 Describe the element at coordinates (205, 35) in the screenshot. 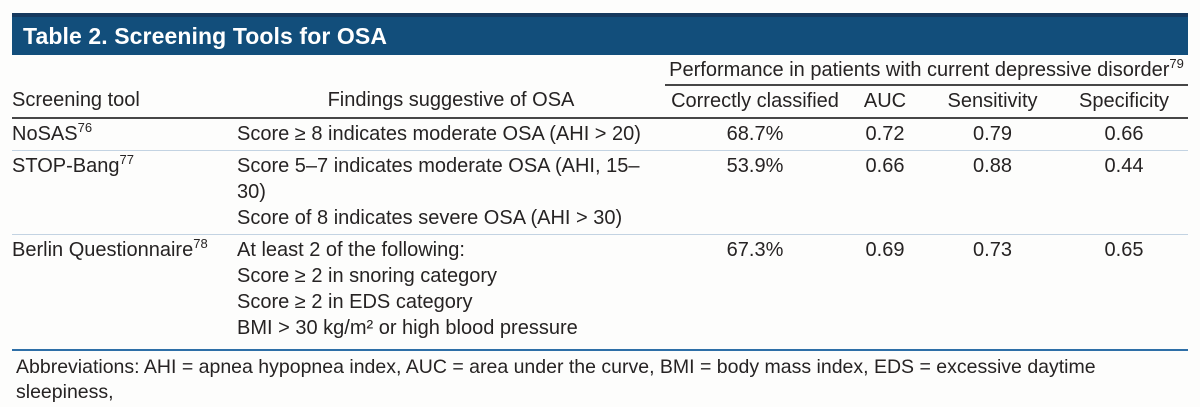

I see `table-title: Table 2. Screening Tools for OSA` at that location.